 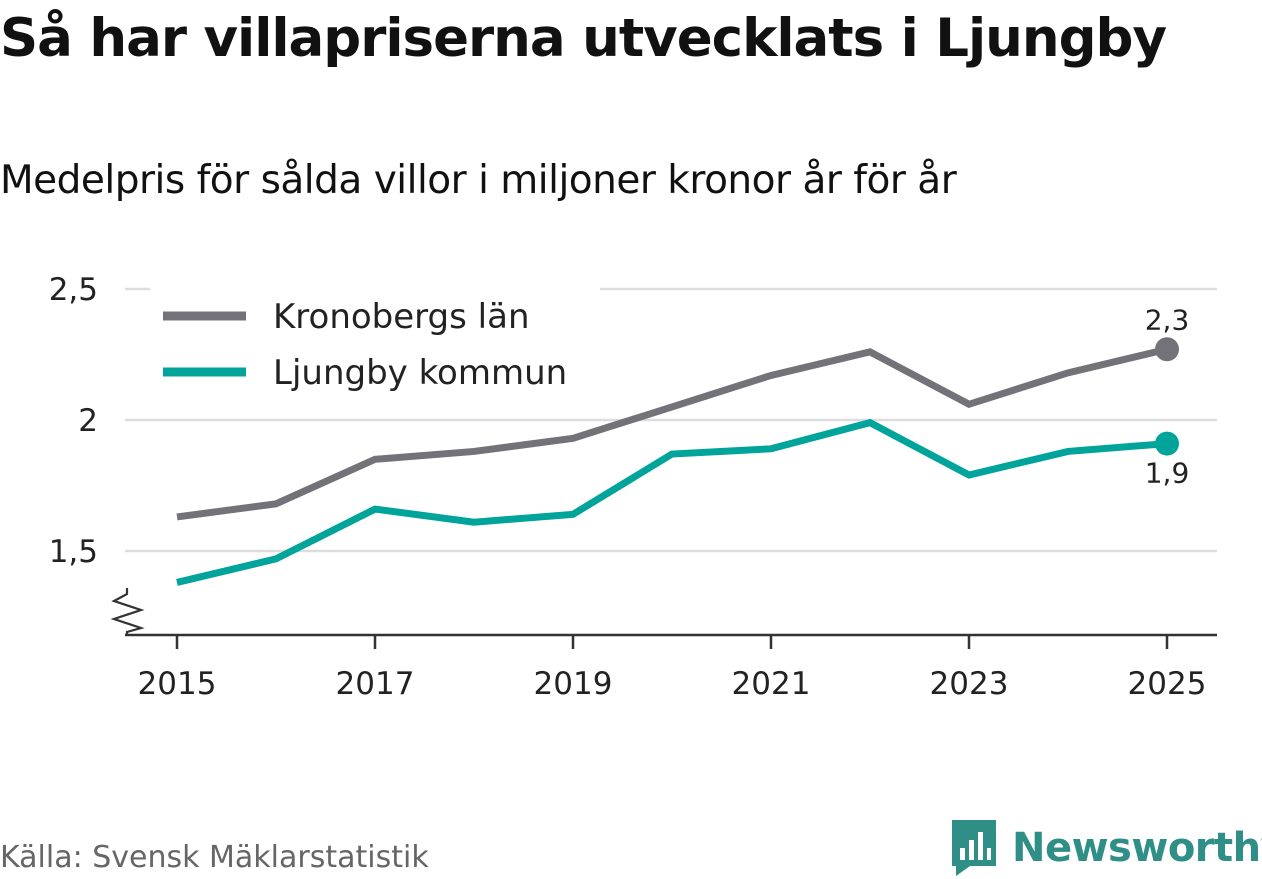 I want to click on newsworthy-logo-icon, so click(x=974, y=848).